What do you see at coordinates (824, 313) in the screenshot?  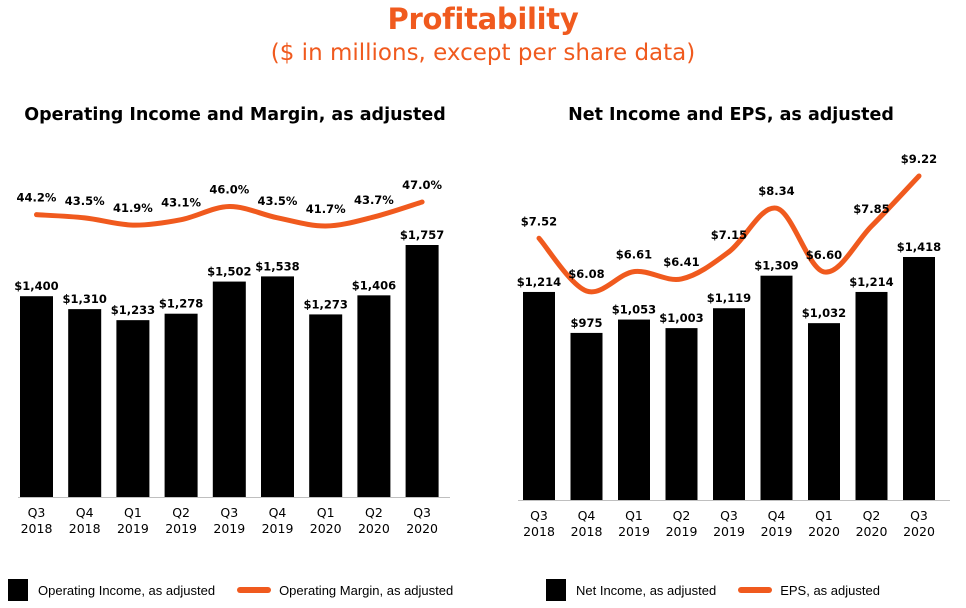 I see `bar-value-label: $1,032` at bounding box center [824, 313].